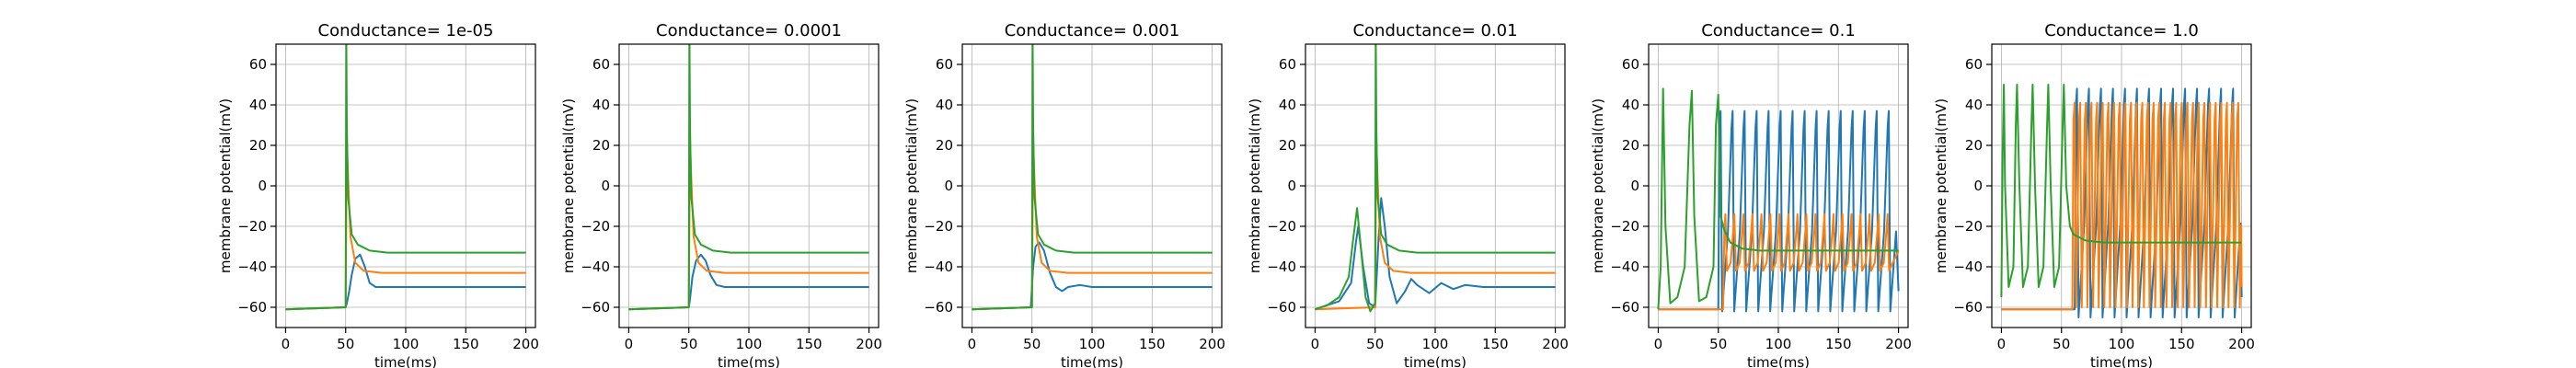 This screenshot has width=2576, height=368. What do you see at coordinates (1092, 30) in the screenshot?
I see `chart-title: Conductance= 0.001` at bounding box center [1092, 30].